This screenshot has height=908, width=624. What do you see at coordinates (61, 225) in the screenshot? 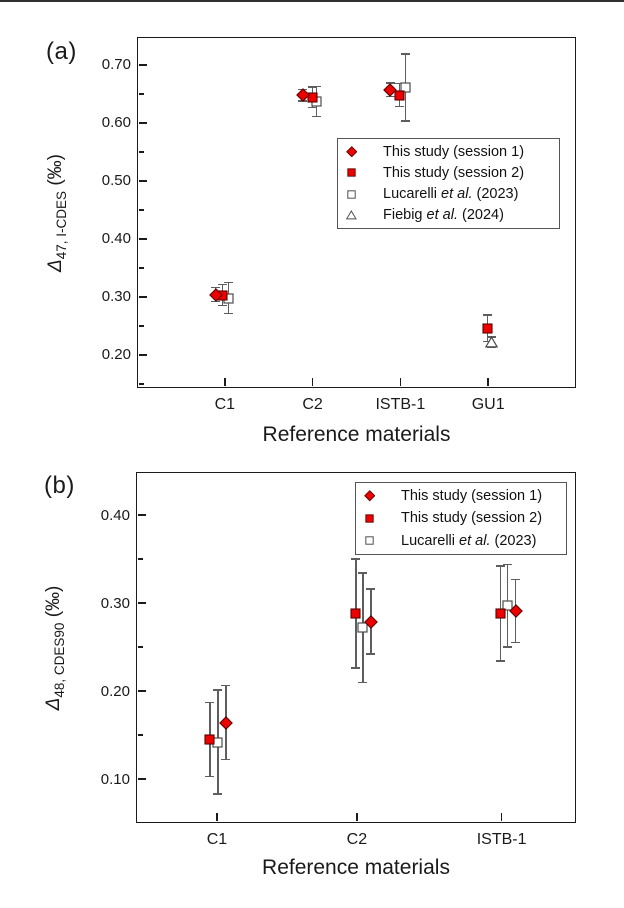
I see `y-axis-subscript: 47, I-CDES` at bounding box center [61, 225].